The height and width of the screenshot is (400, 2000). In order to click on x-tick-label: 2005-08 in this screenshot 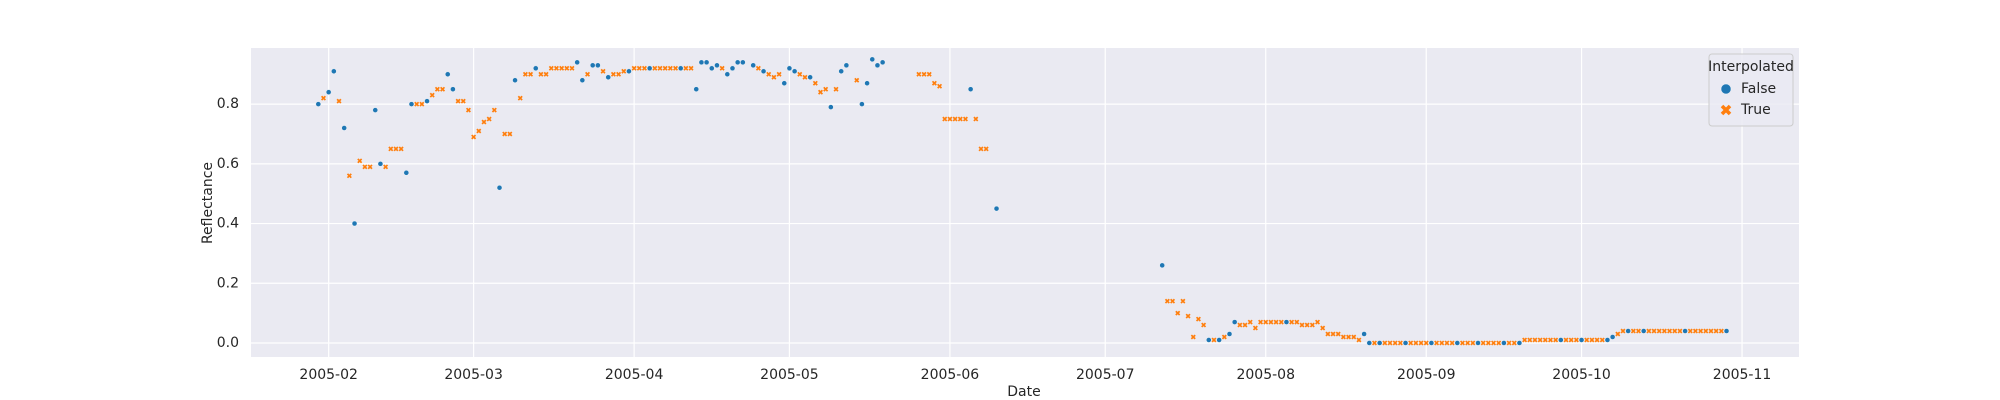, I will do `click(1265, 375)`.